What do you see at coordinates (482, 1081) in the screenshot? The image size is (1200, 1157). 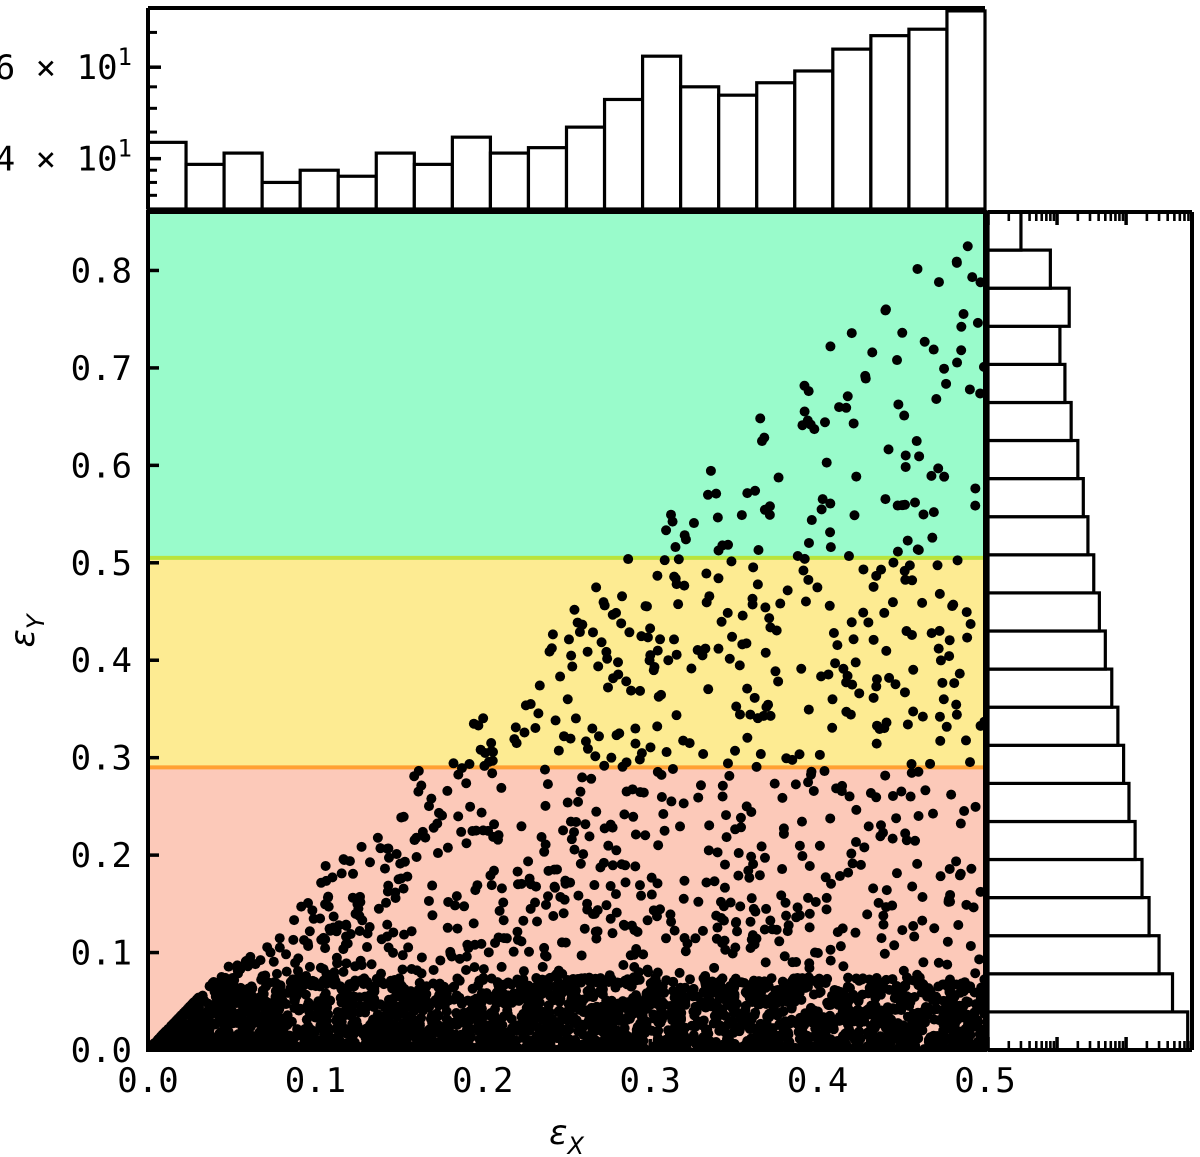 I see `x-tick-label: 0.2` at bounding box center [482, 1081].